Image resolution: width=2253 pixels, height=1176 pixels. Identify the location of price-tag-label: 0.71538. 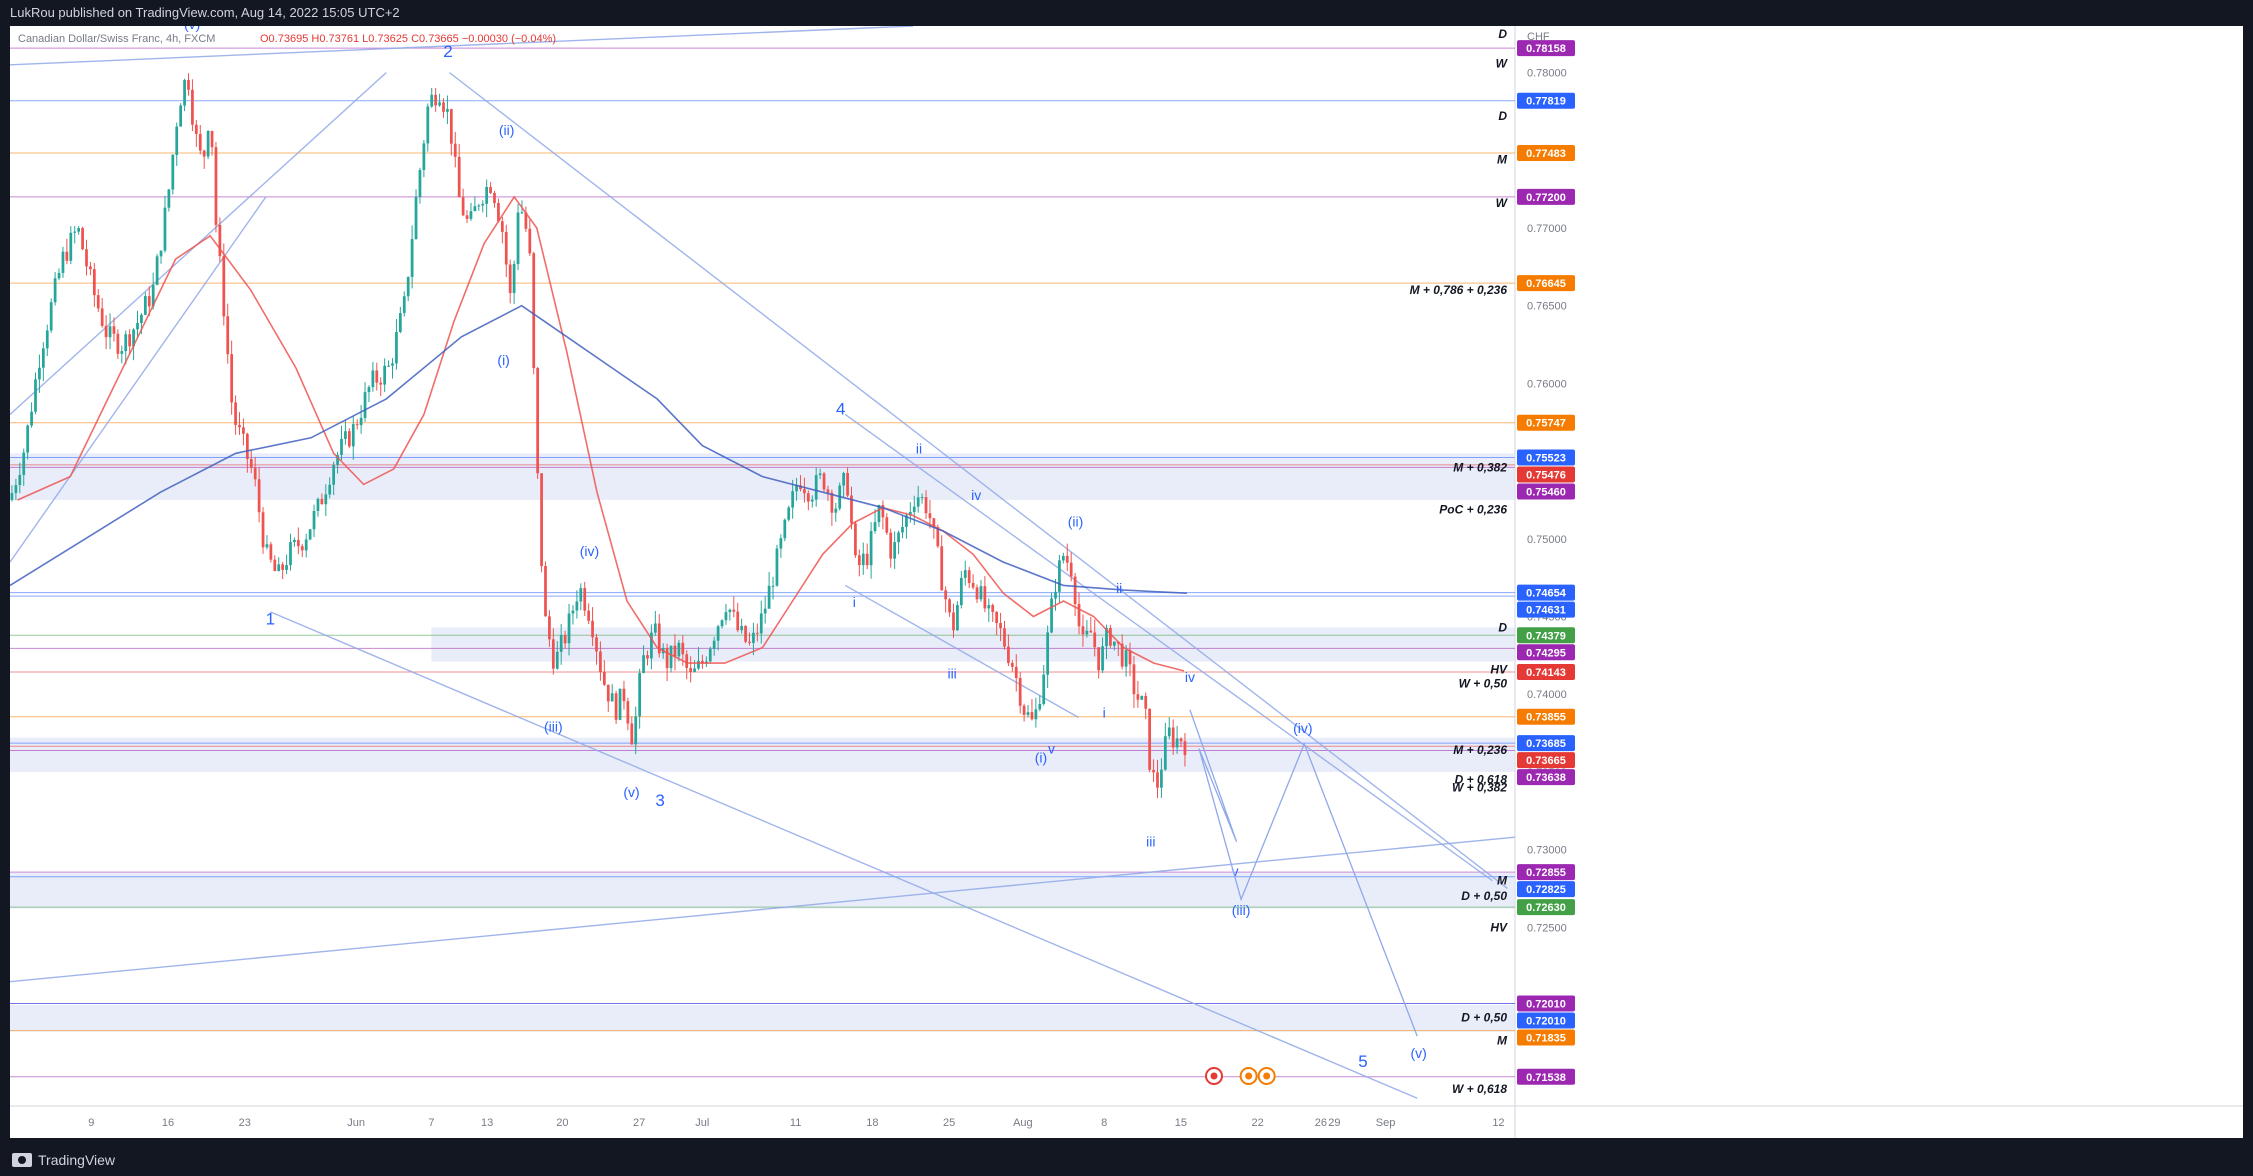
(1546, 1078).